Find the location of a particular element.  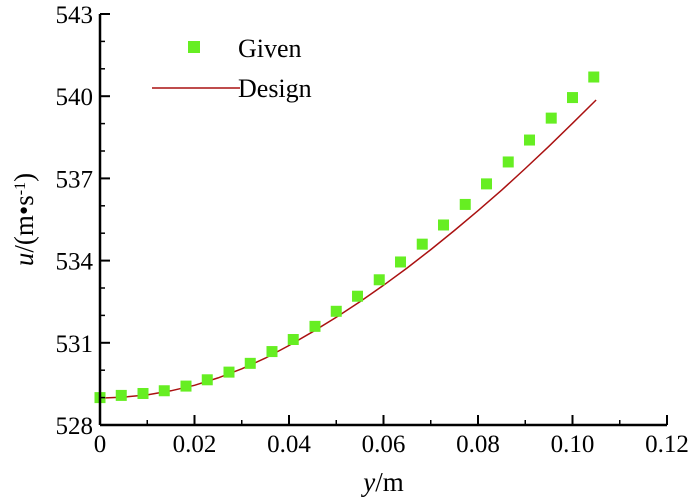

x-tick-label: 0.06 is located at coordinates (384, 444).